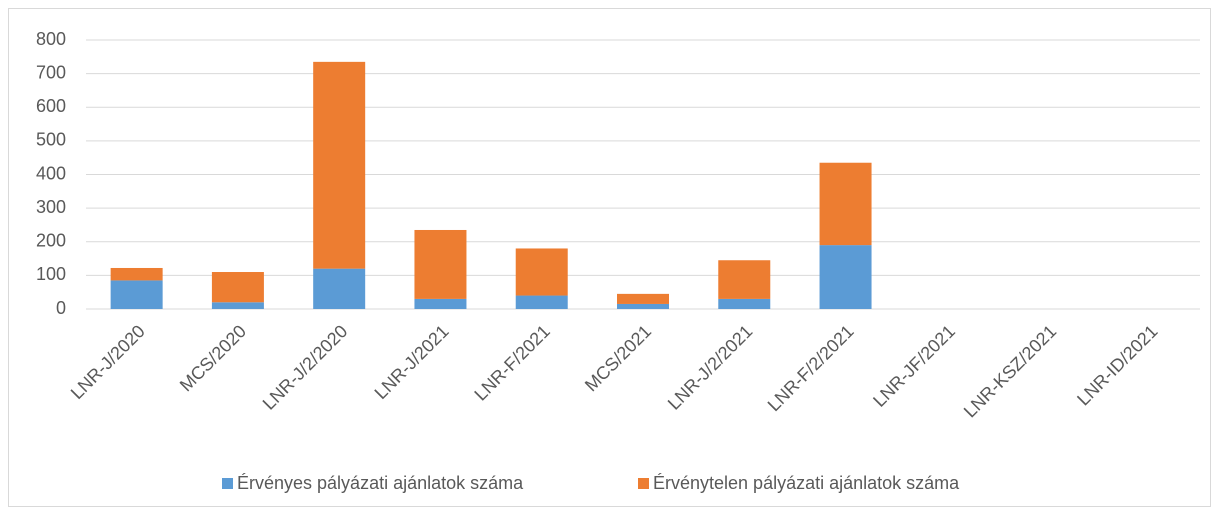 This screenshot has height=515, width=1219. What do you see at coordinates (51, 173) in the screenshot?
I see `y-tick-label: 400` at bounding box center [51, 173].